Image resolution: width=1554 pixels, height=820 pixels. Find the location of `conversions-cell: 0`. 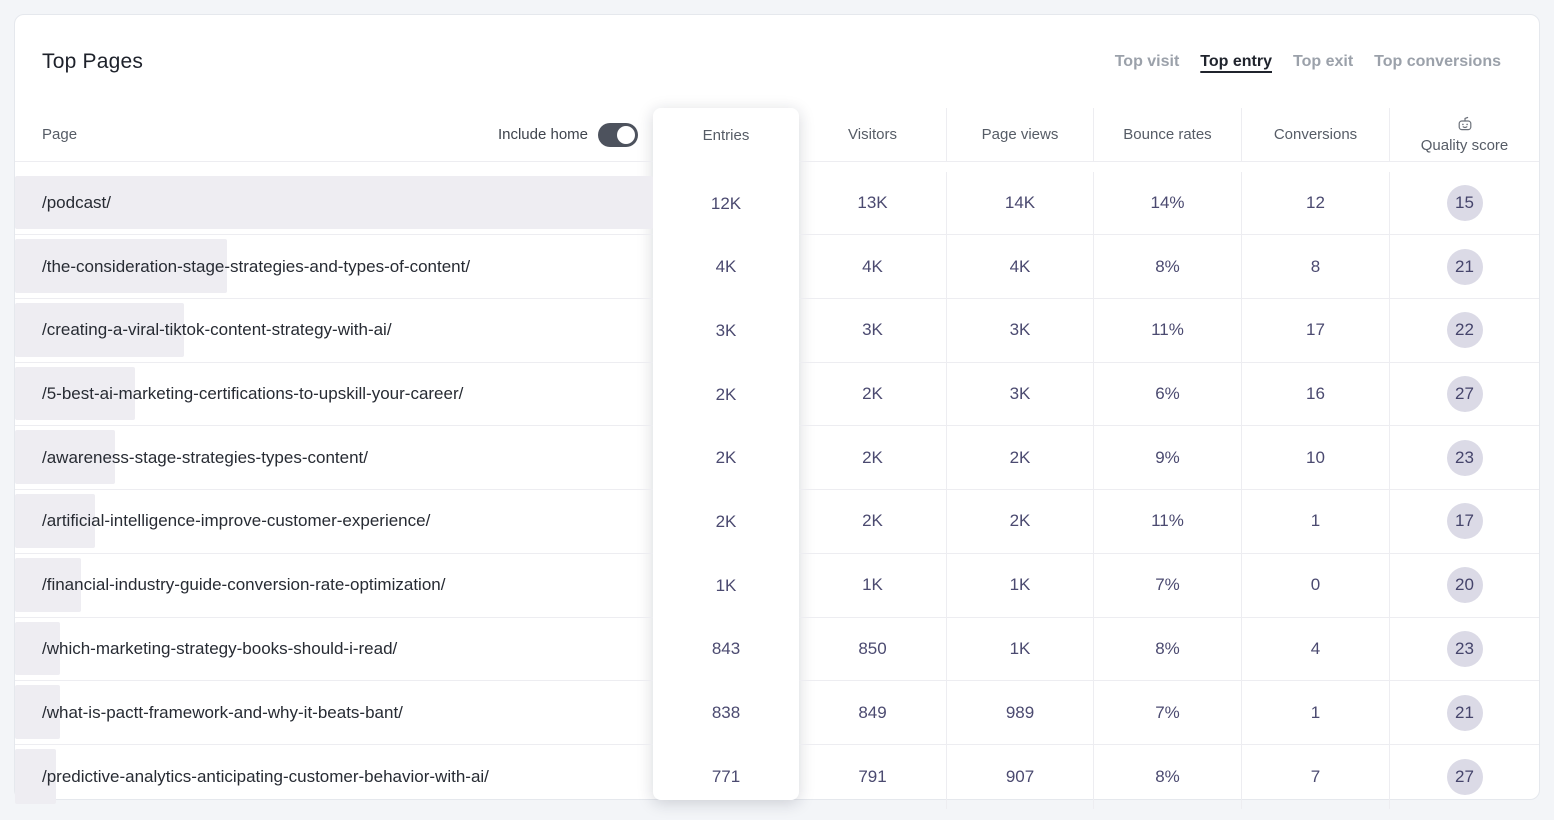

conversions-cell: 0 is located at coordinates (1315, 585).